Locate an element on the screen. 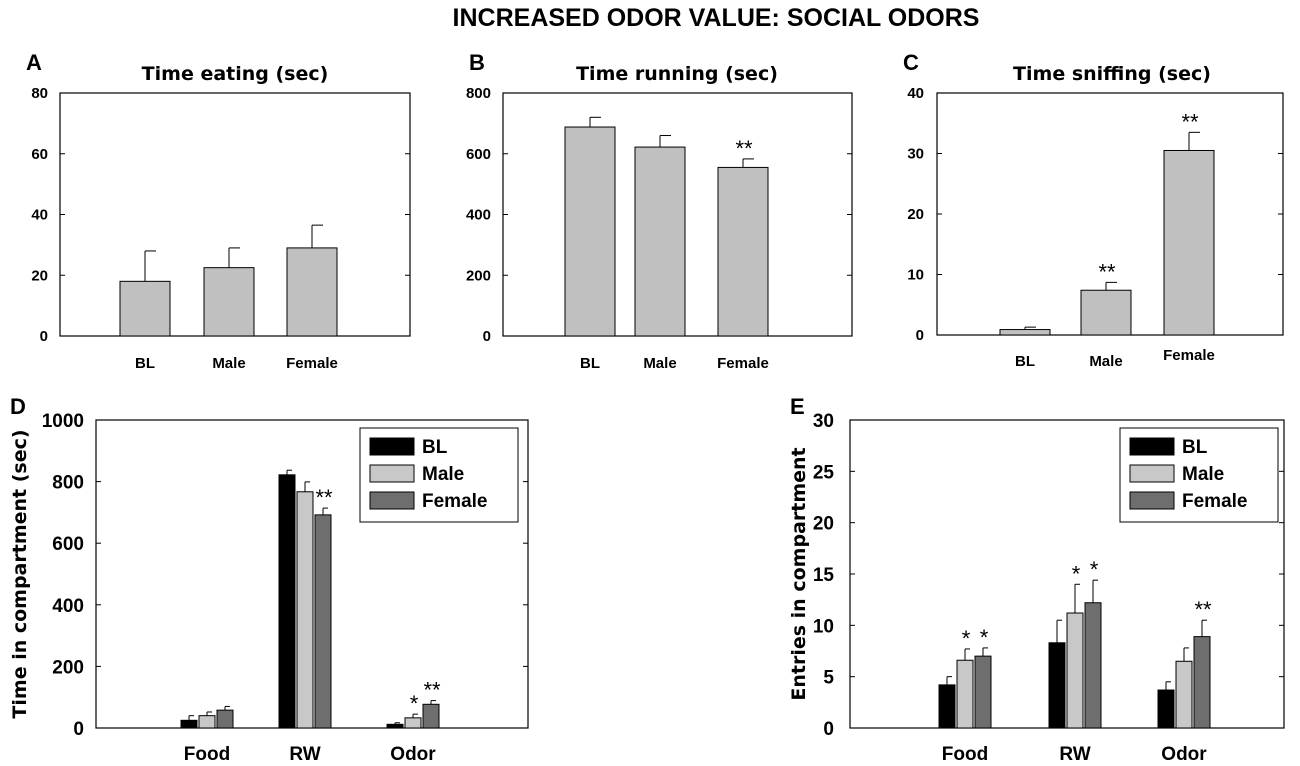 The height and width of the screenshot is (766, 1300). legend: BL Male Female is located at coordinates (439, 475).